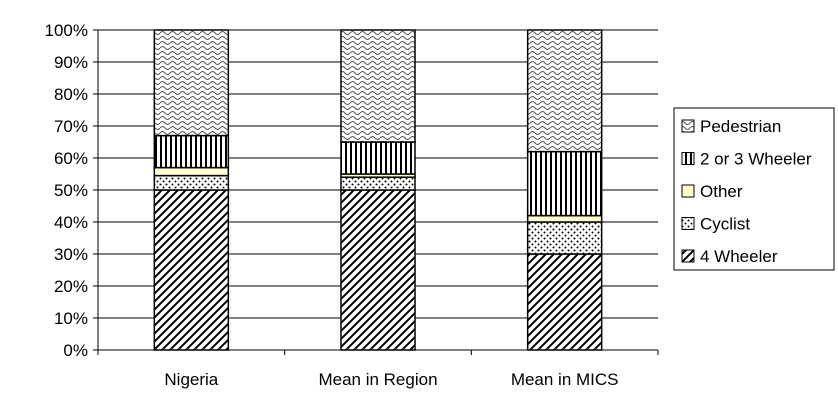 This screenshot has width=838, height=408. What do you see at coordinates (71, 222) in the screenshot?
I see `y-tick-label: 40%` at bounding box center [71, 222].